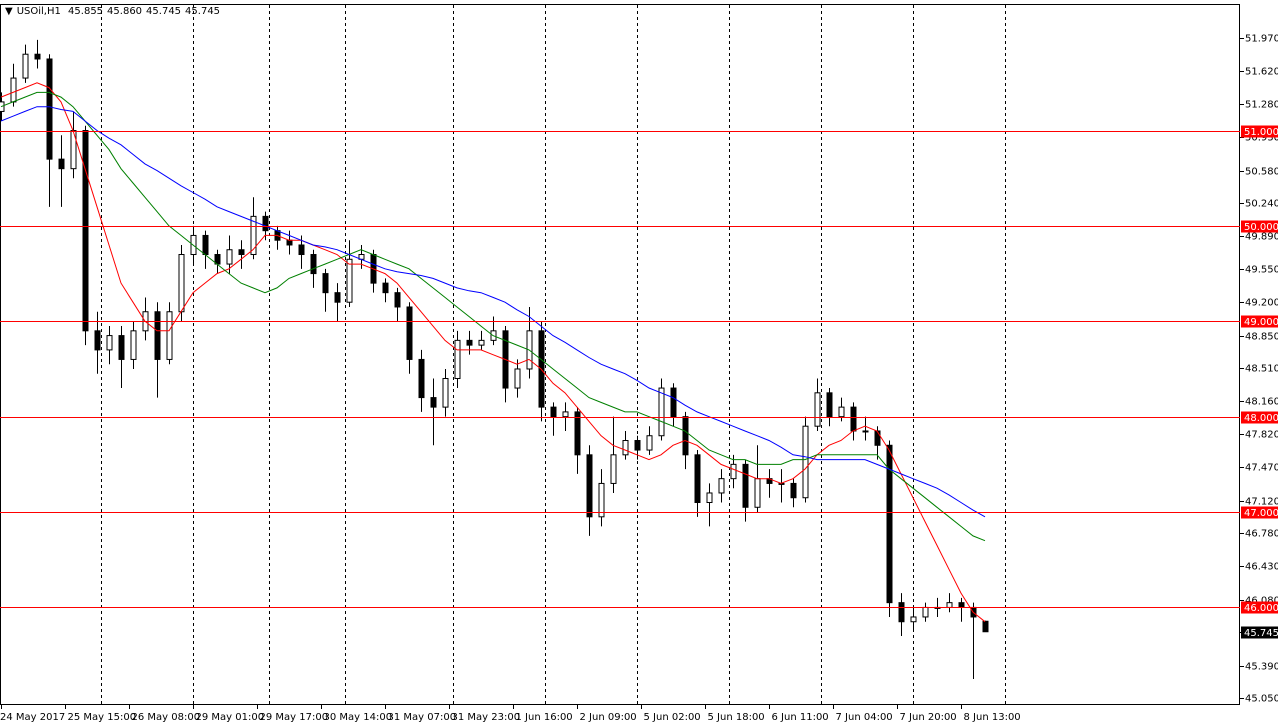 This screenshot has height=725, width=1278. Describe the element at coordinates (86, 11) in the screenshot. I see `ohlc-open: 45.855` at that location.